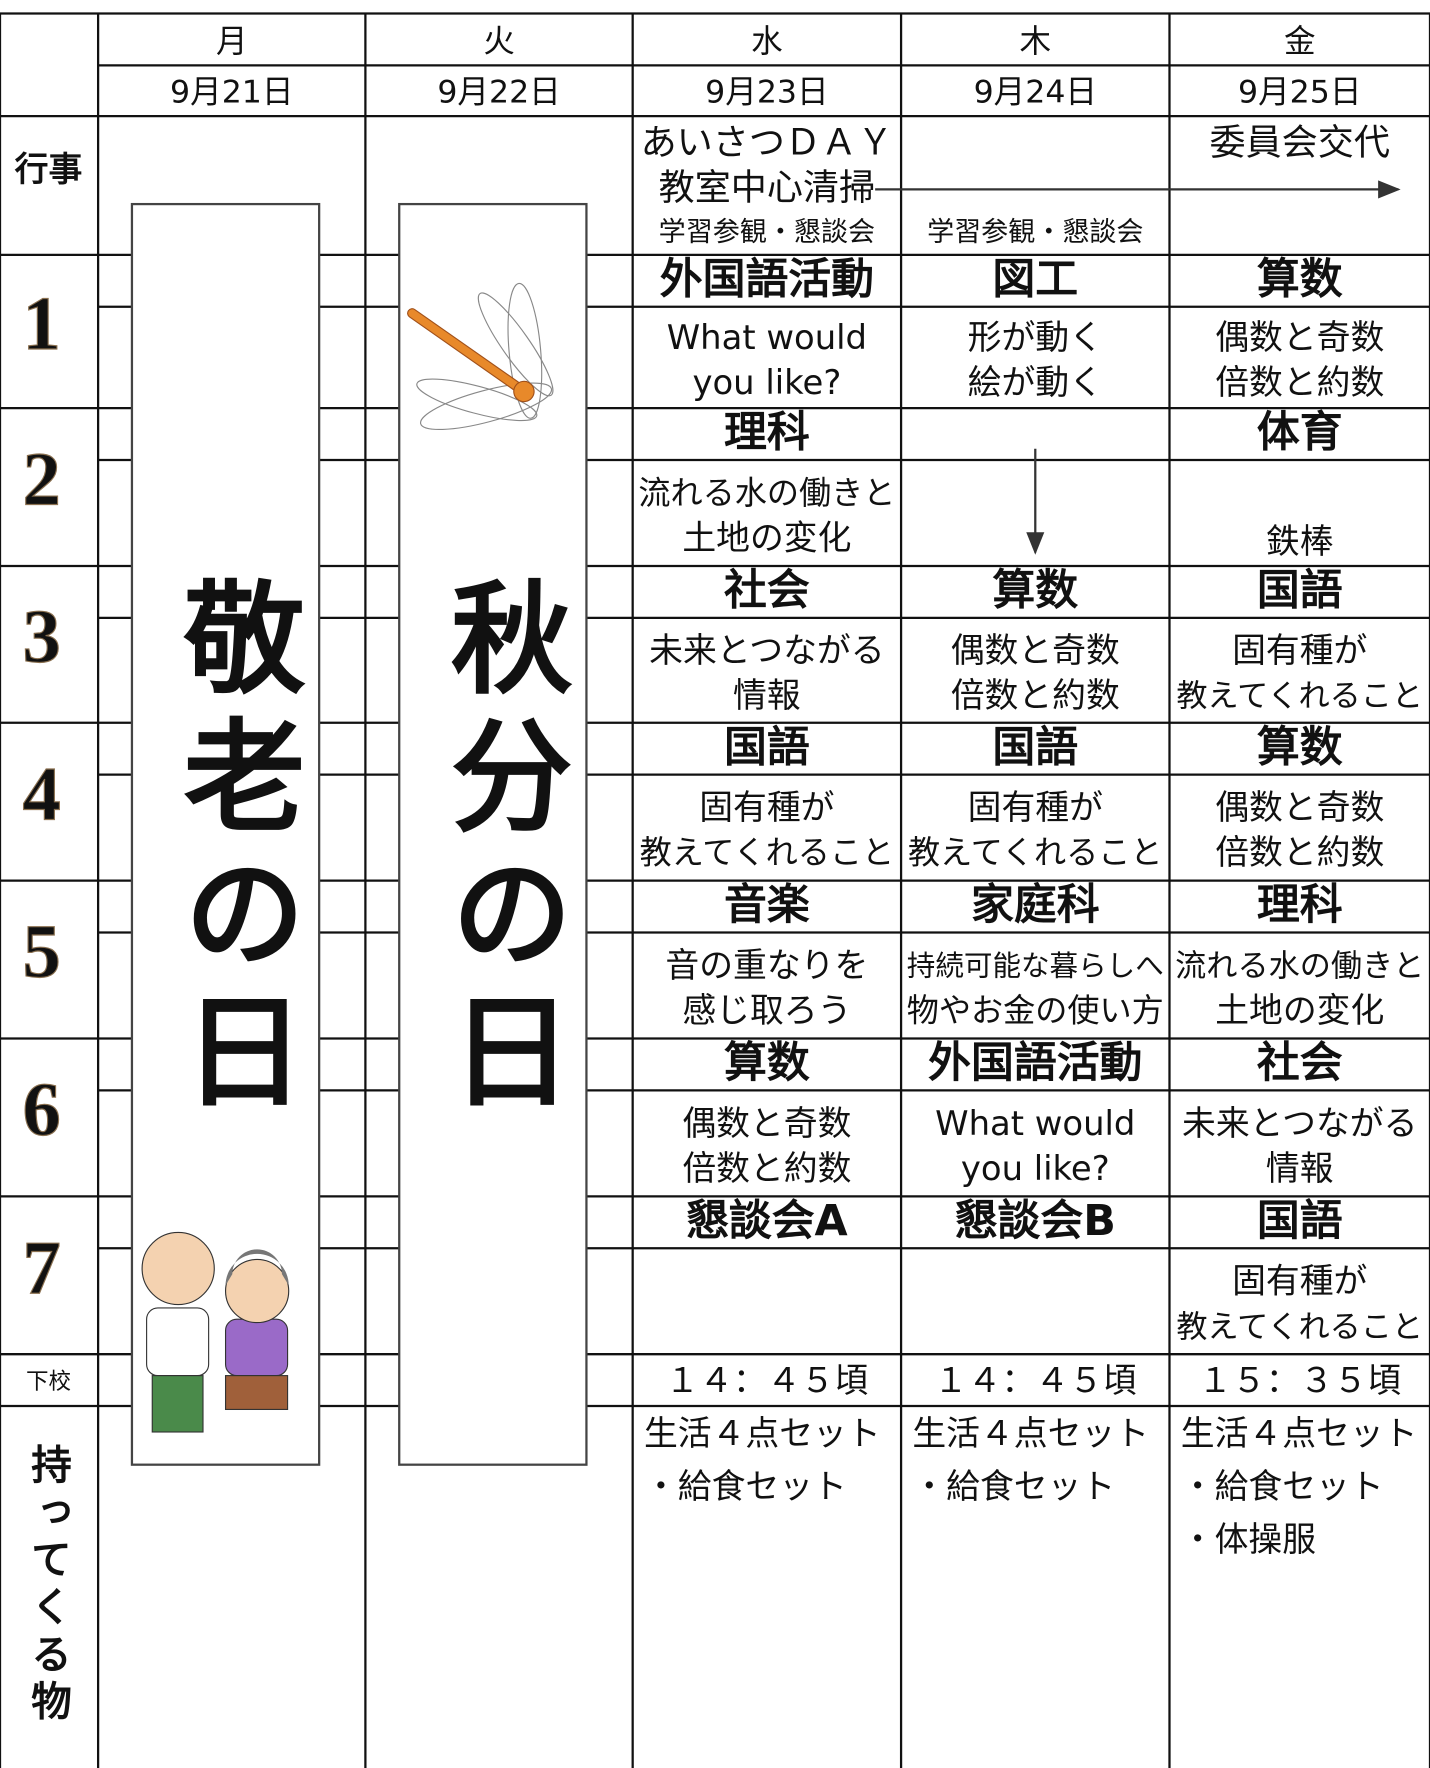 The image size is (1430, 1768). I want to click on dismissal-label: 下校, so click(48, 1382).